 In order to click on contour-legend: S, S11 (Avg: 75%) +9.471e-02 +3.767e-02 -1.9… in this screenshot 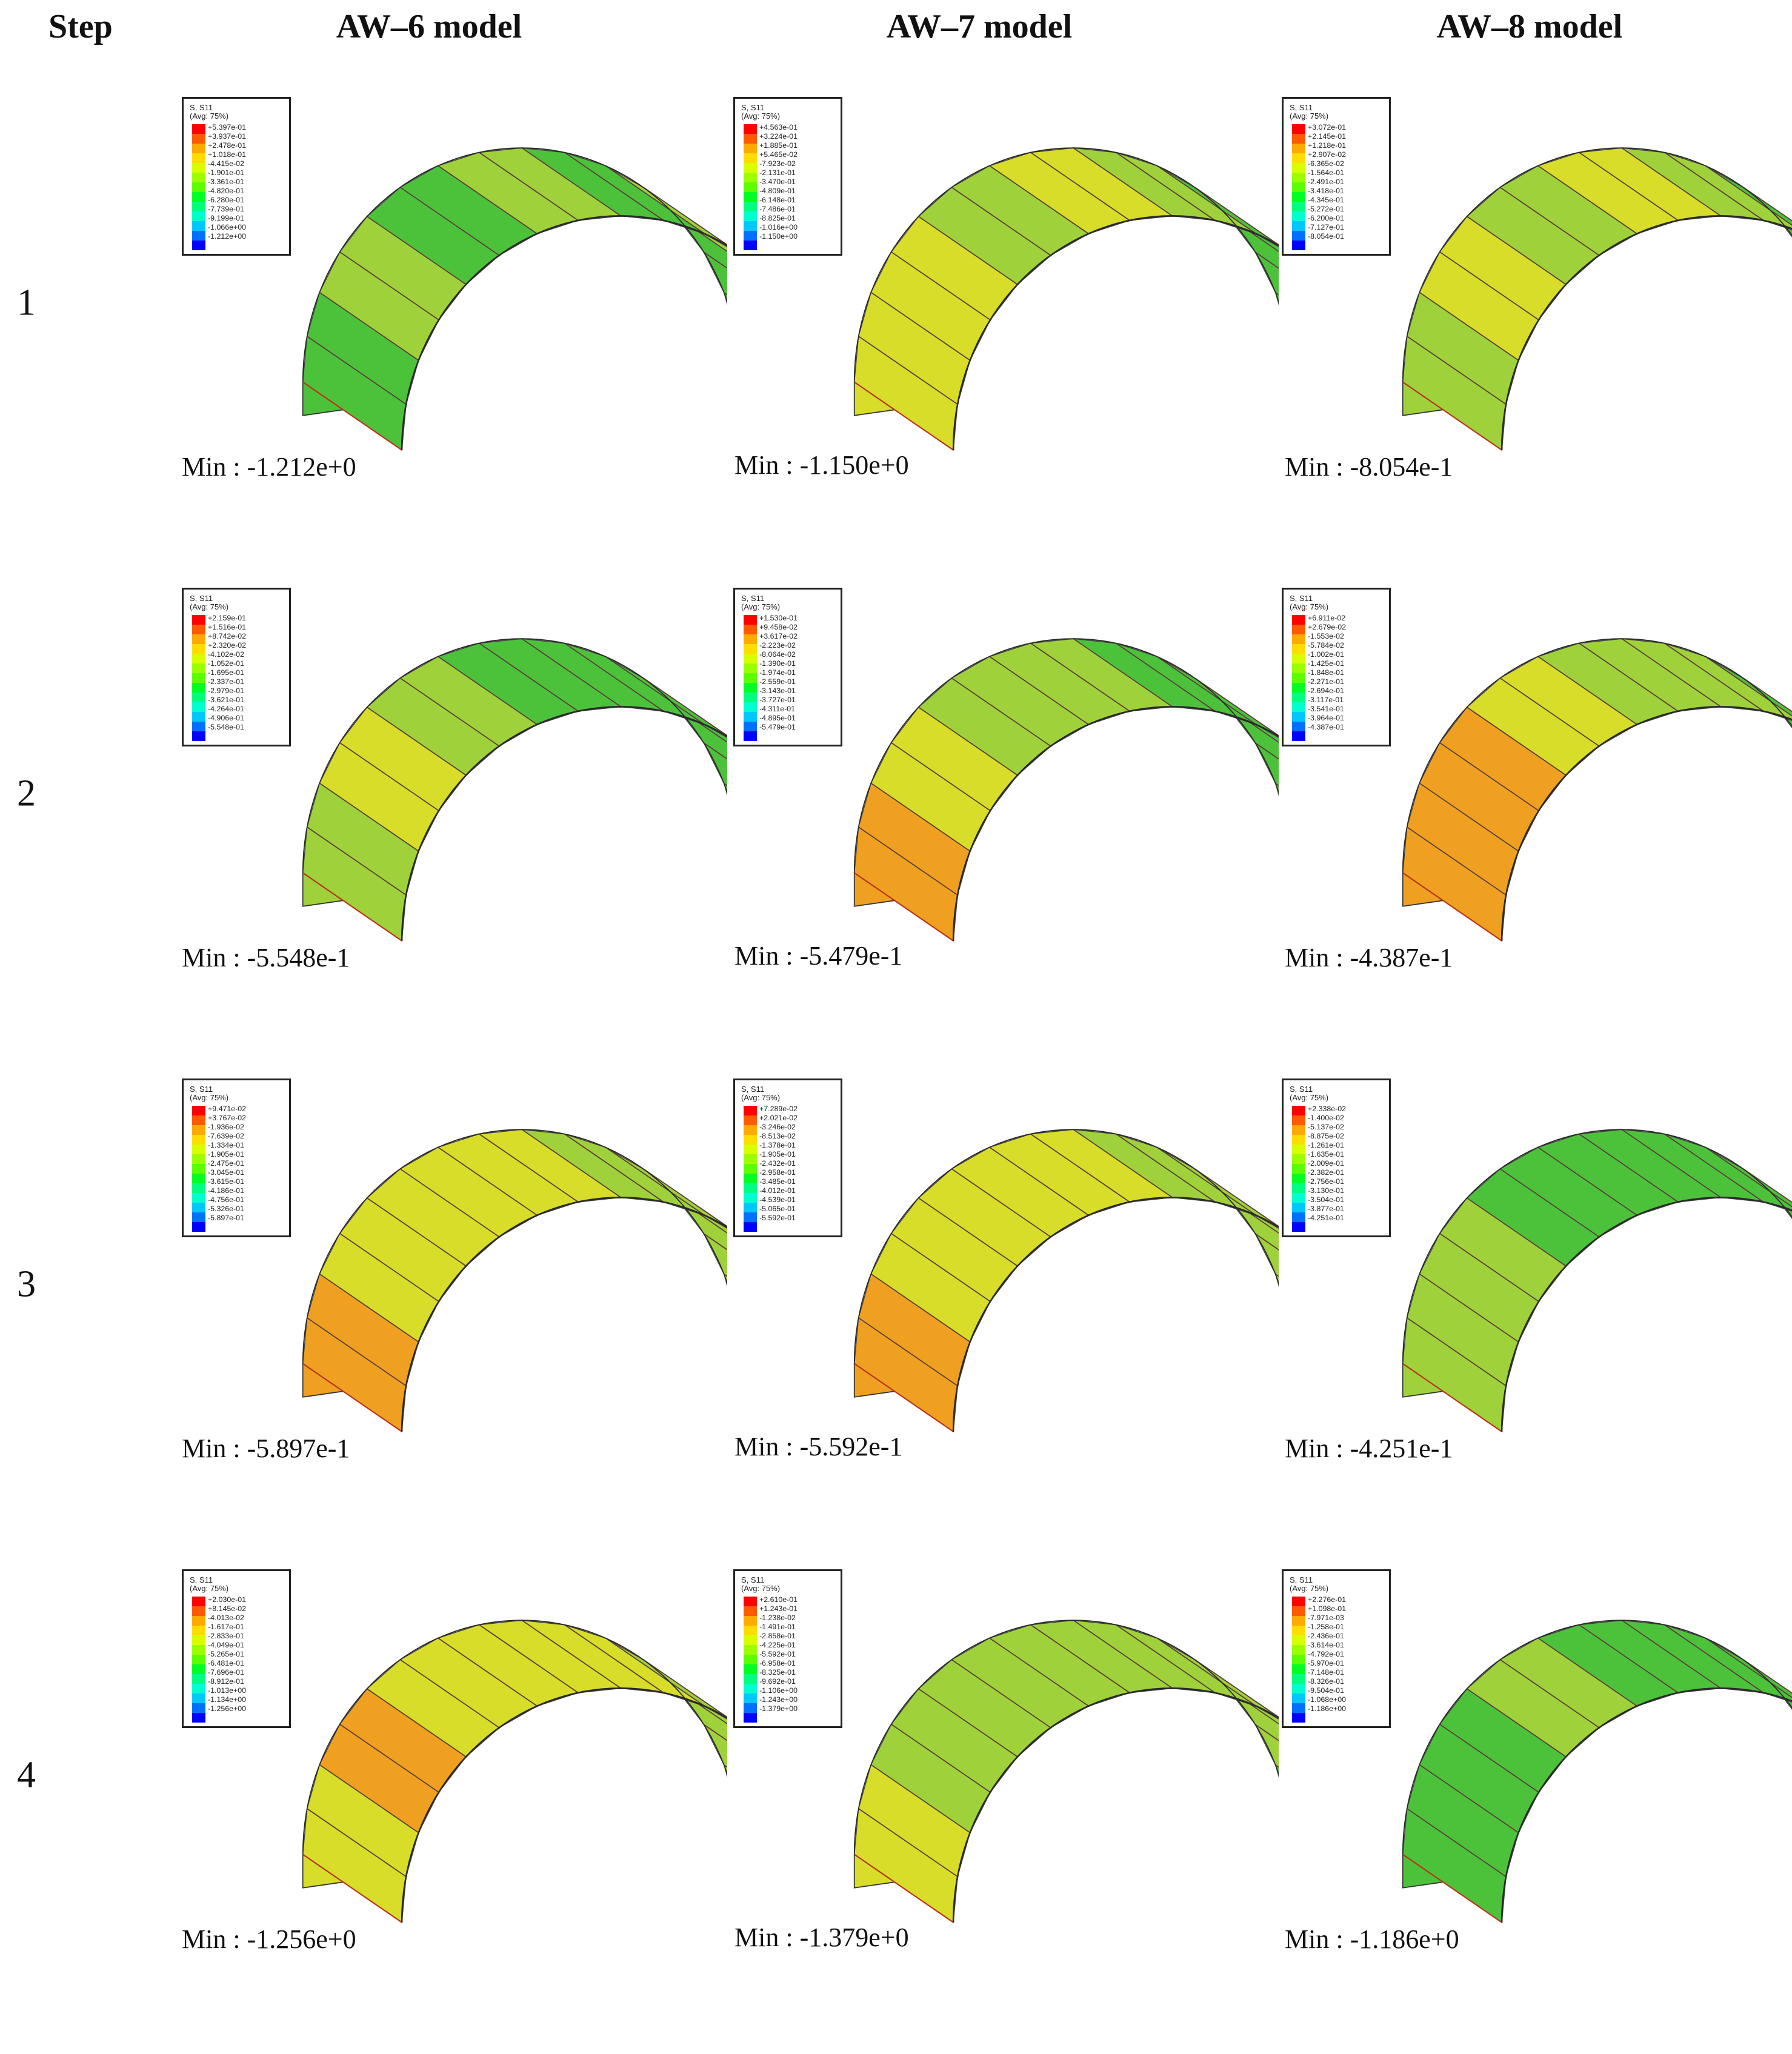, I will do `click(237, 1158)`.